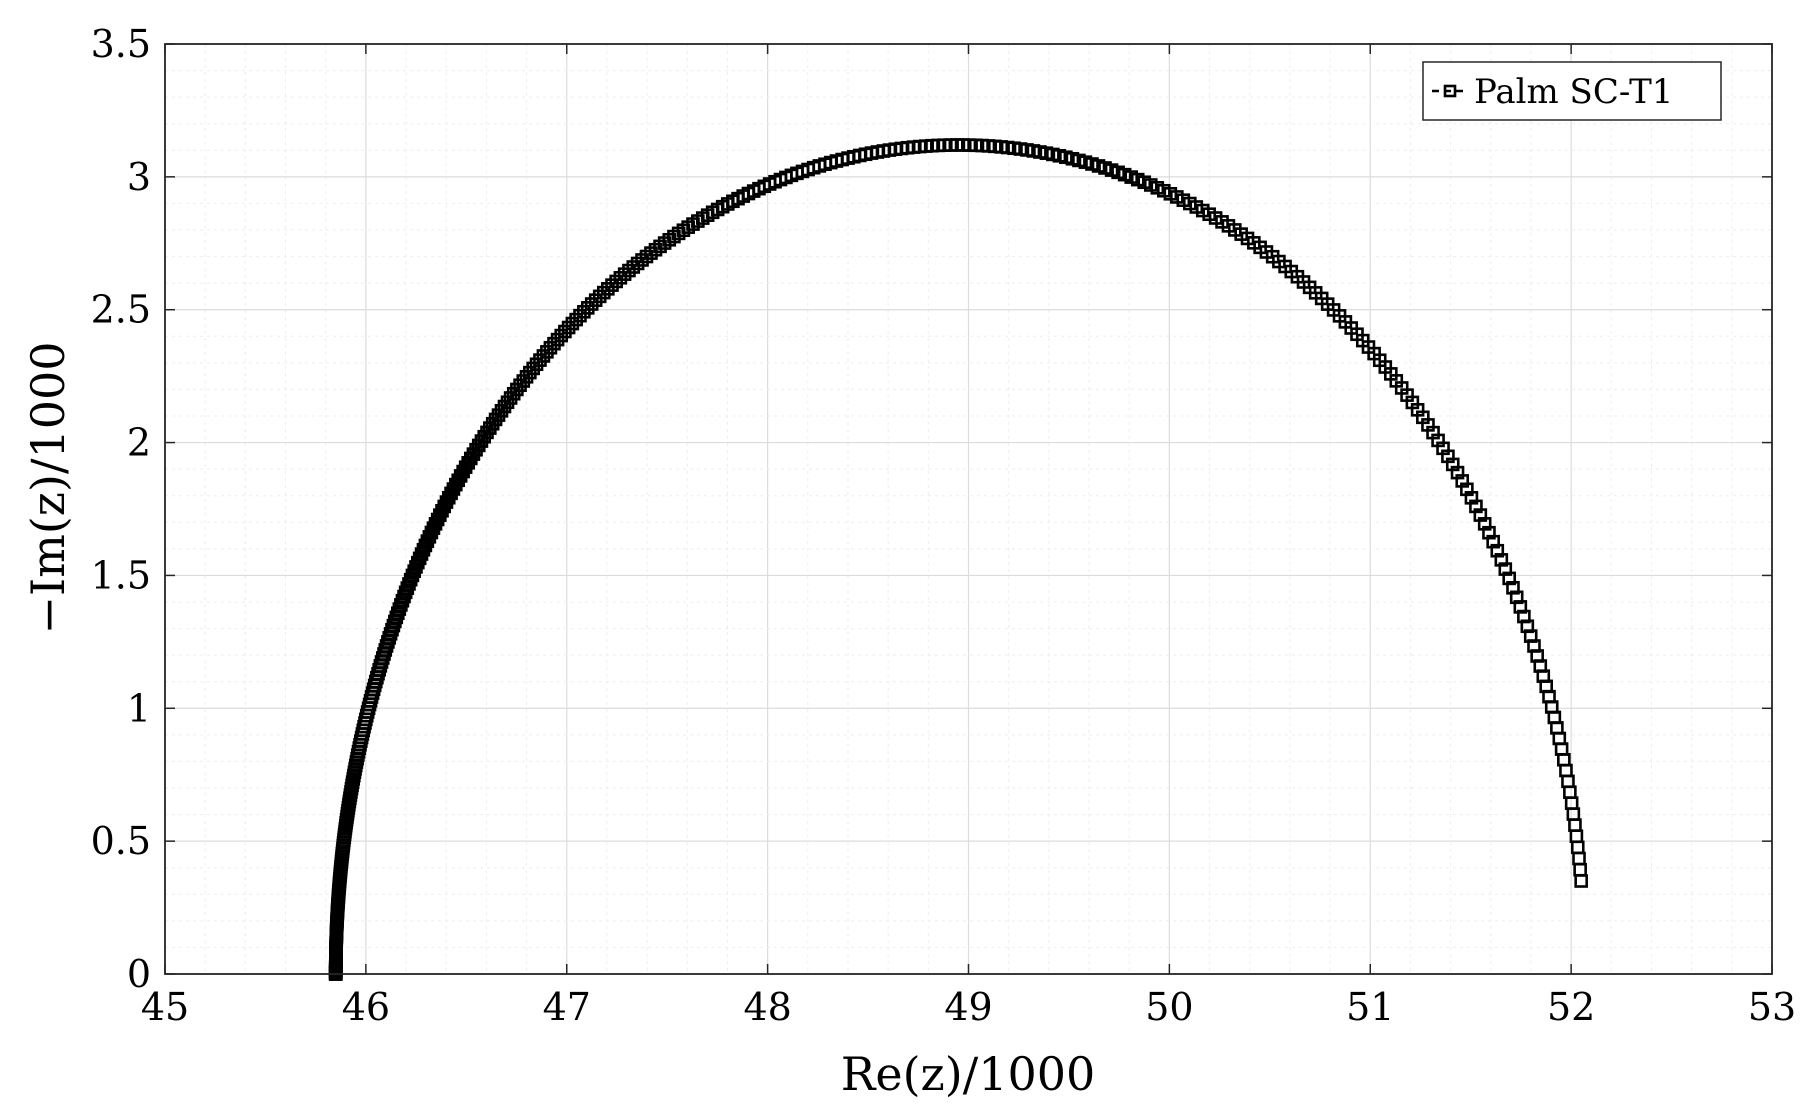  Describe the element at coordinates (121, 575) in the screenshot. I see `y-tick-label: 1.5` at that location.